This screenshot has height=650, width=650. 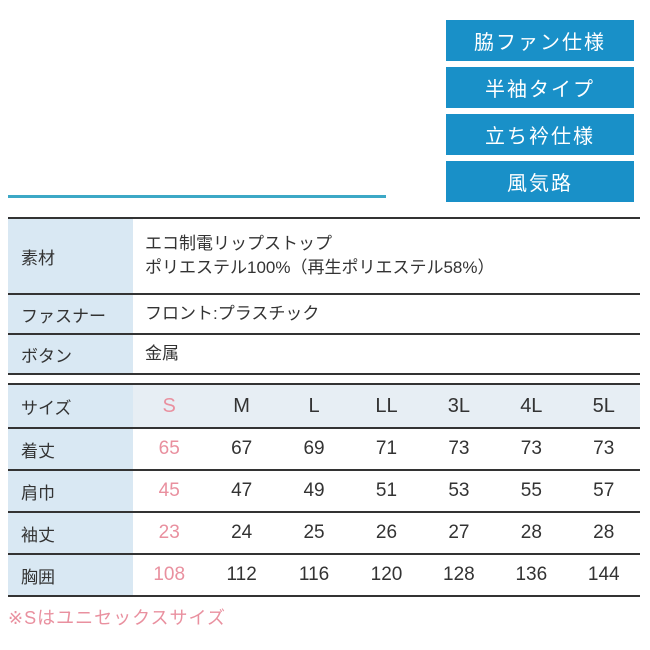 I want to click on feature-badge-air-duct: 風気路, so click(x=540, y=181).